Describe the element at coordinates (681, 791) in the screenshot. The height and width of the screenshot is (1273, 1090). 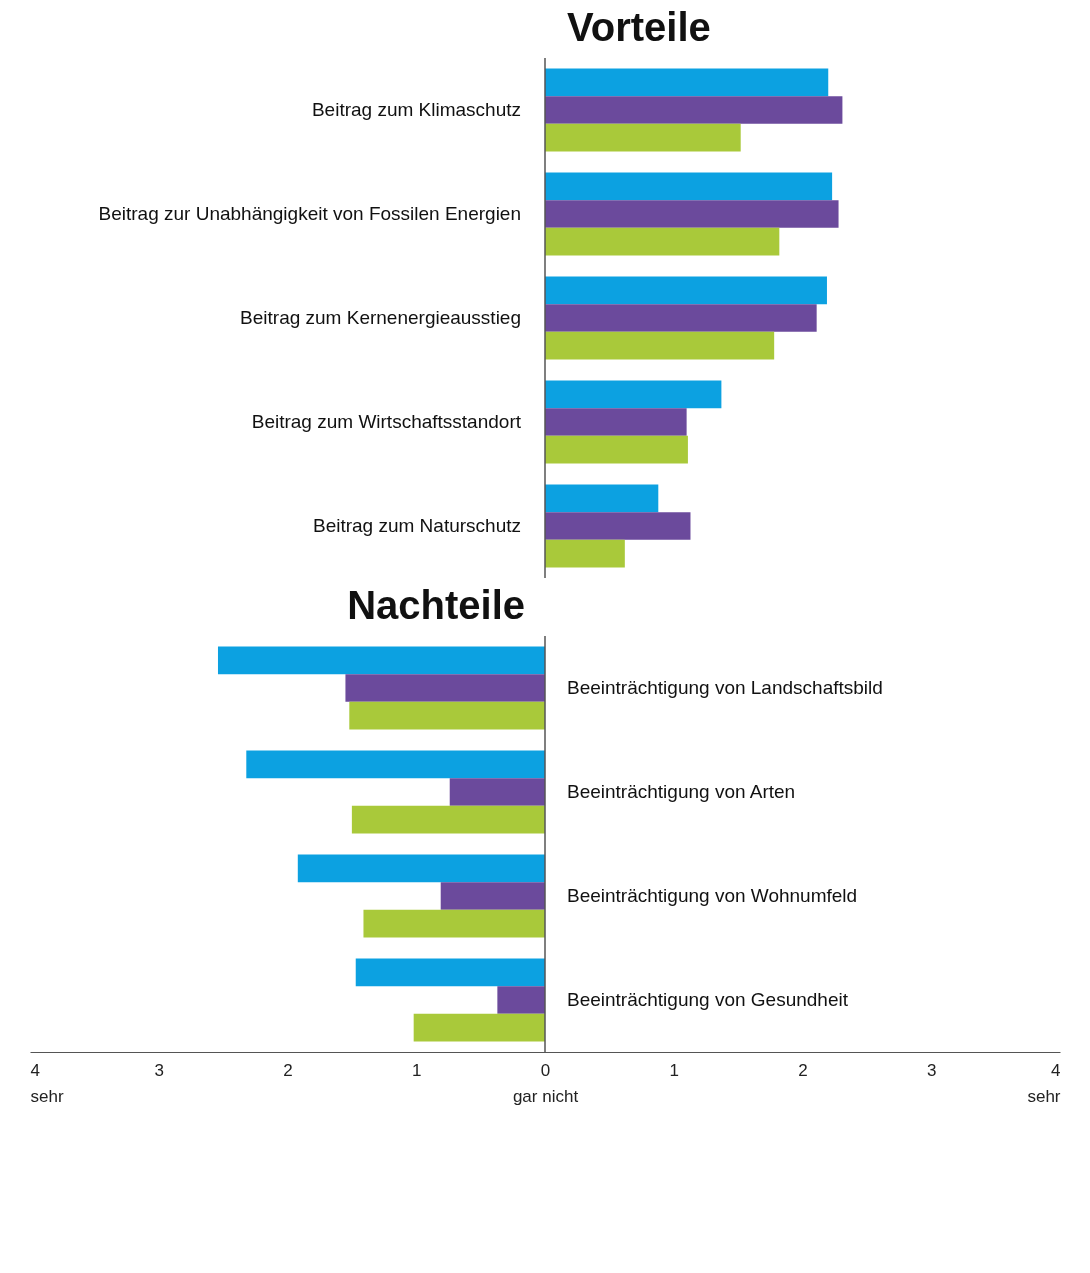
I see `category-label: Beeinträchtigung von Arten` at that location.